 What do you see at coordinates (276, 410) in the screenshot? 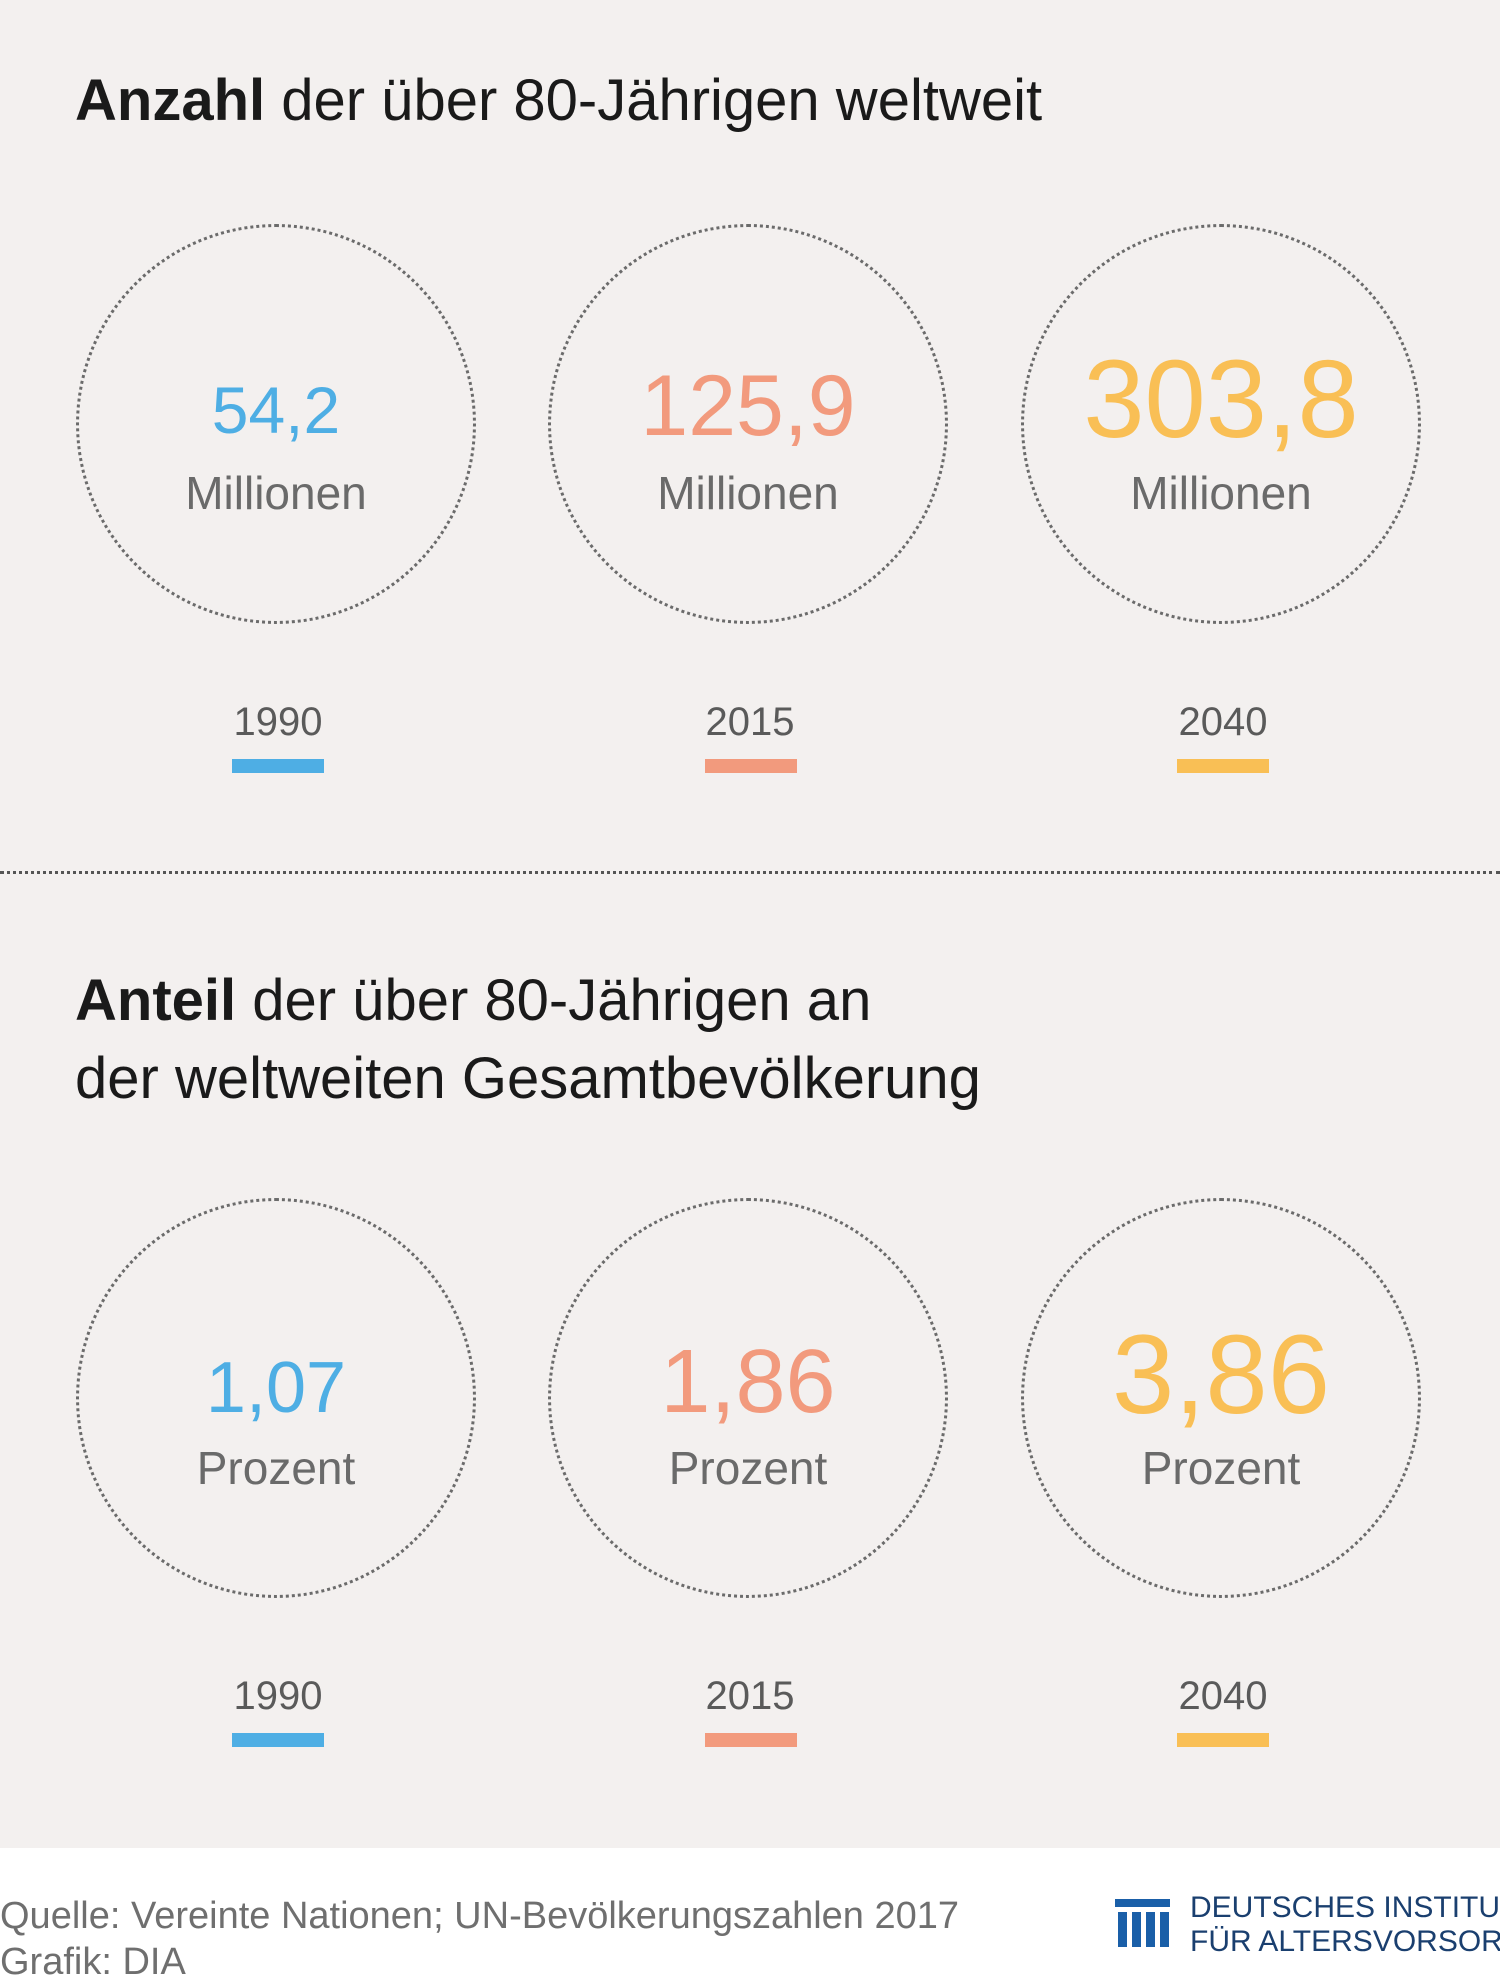
I see `stat-value: 54,2` at bounding box center [276, 410].